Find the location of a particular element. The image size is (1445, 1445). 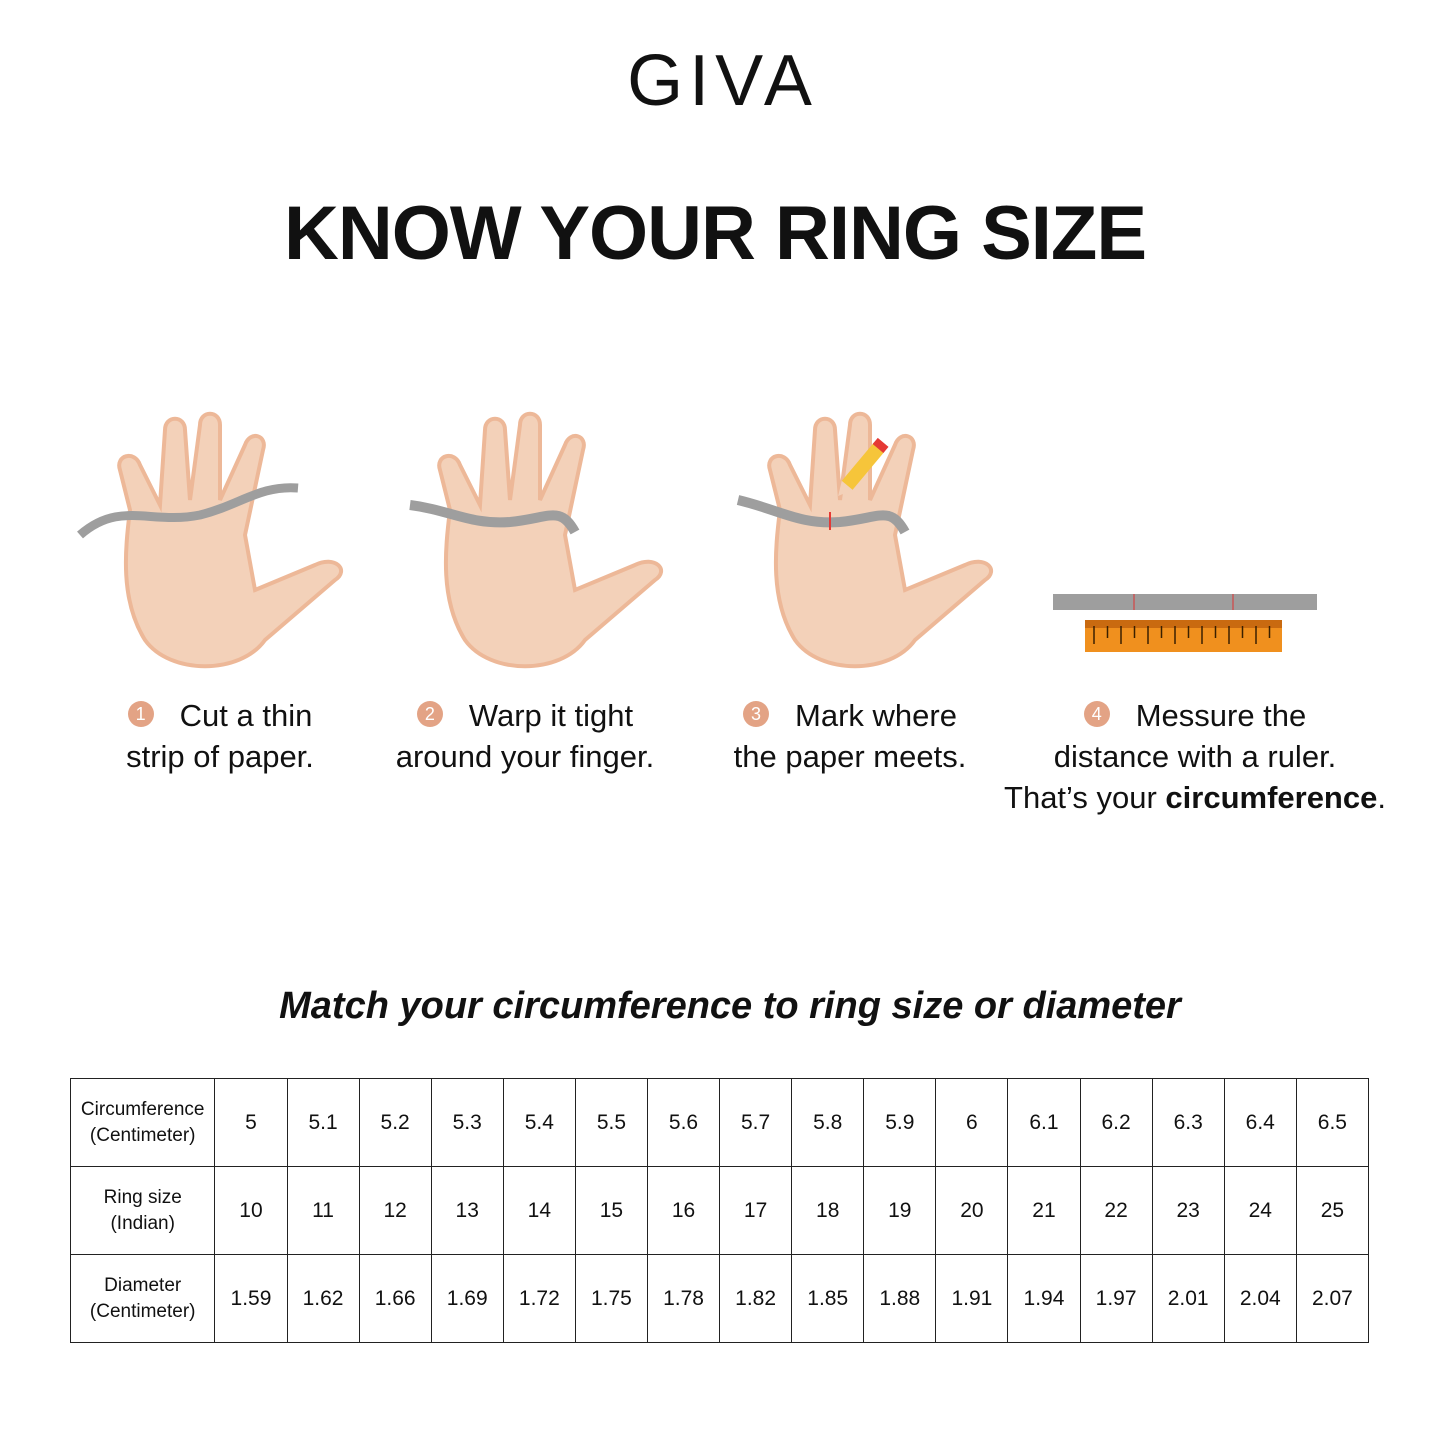

table-cell: 1.97 is located at coordinates (1116, 1298).